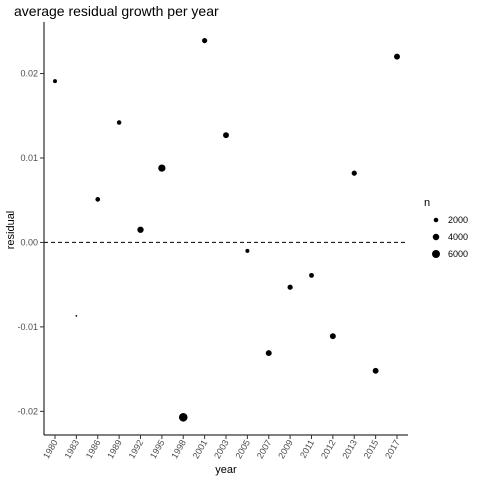 The height and width of the screenshot is (480, 480). Describe the element at coordinates (446, 228) in the screenshot. I see `size-legend: n 2000 4000 6000` at that location.